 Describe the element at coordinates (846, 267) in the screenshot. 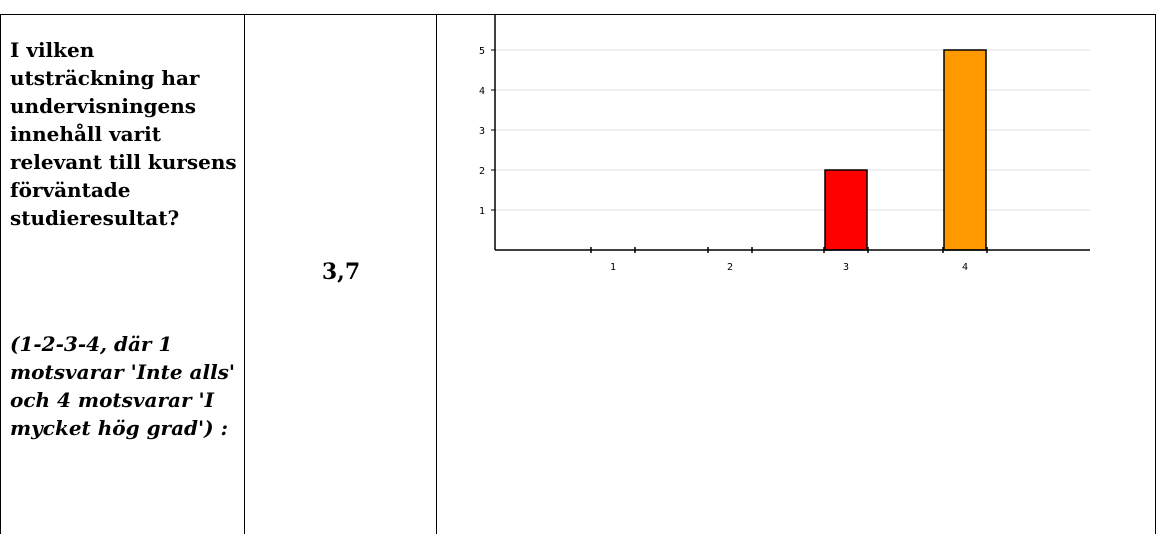

I see `x-tick-label: 3` at that location.